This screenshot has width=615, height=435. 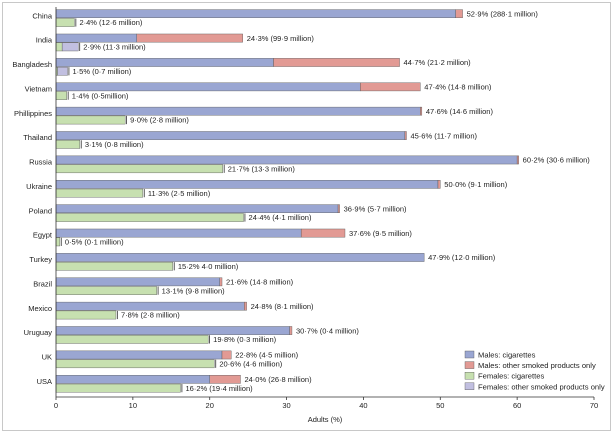 I want to click on legend-label: Females: cigarettes, so click(x=511, y=376).